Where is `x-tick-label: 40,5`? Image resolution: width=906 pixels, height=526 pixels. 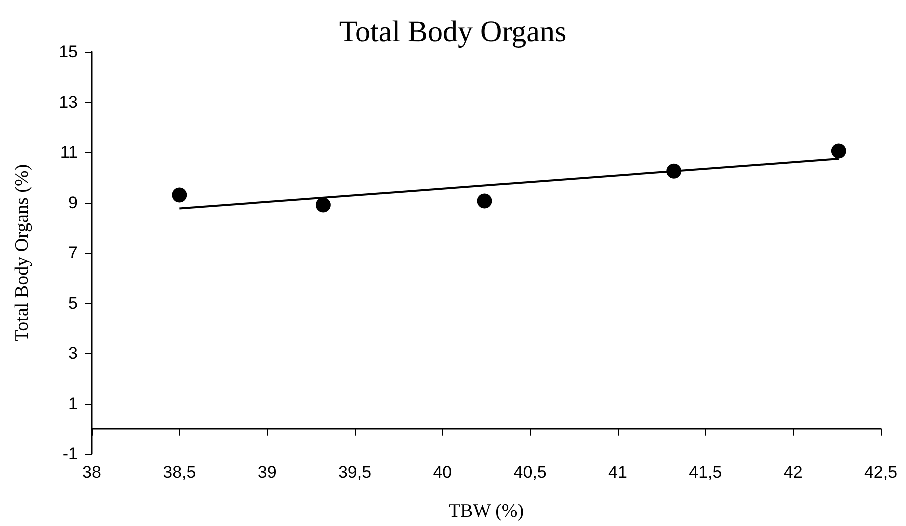
x-tick-label: 40,5 is located at coordinates (530, 472).